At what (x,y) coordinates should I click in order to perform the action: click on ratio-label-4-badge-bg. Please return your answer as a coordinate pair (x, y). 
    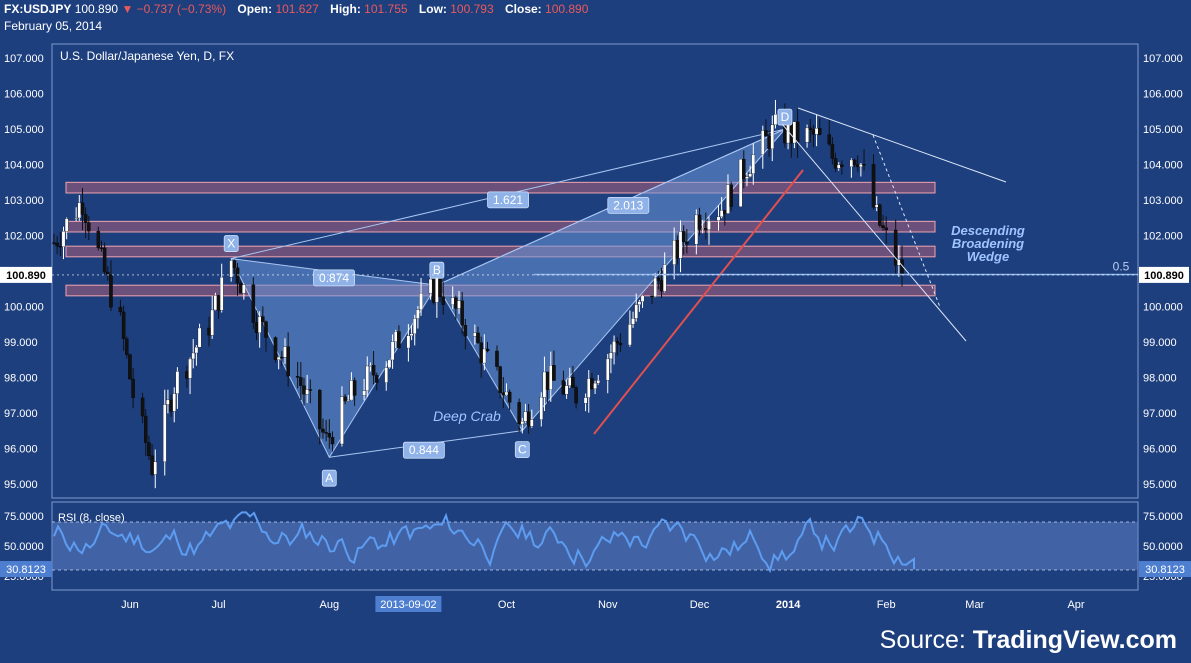
    Looking at the image, I should click on (628, 205).